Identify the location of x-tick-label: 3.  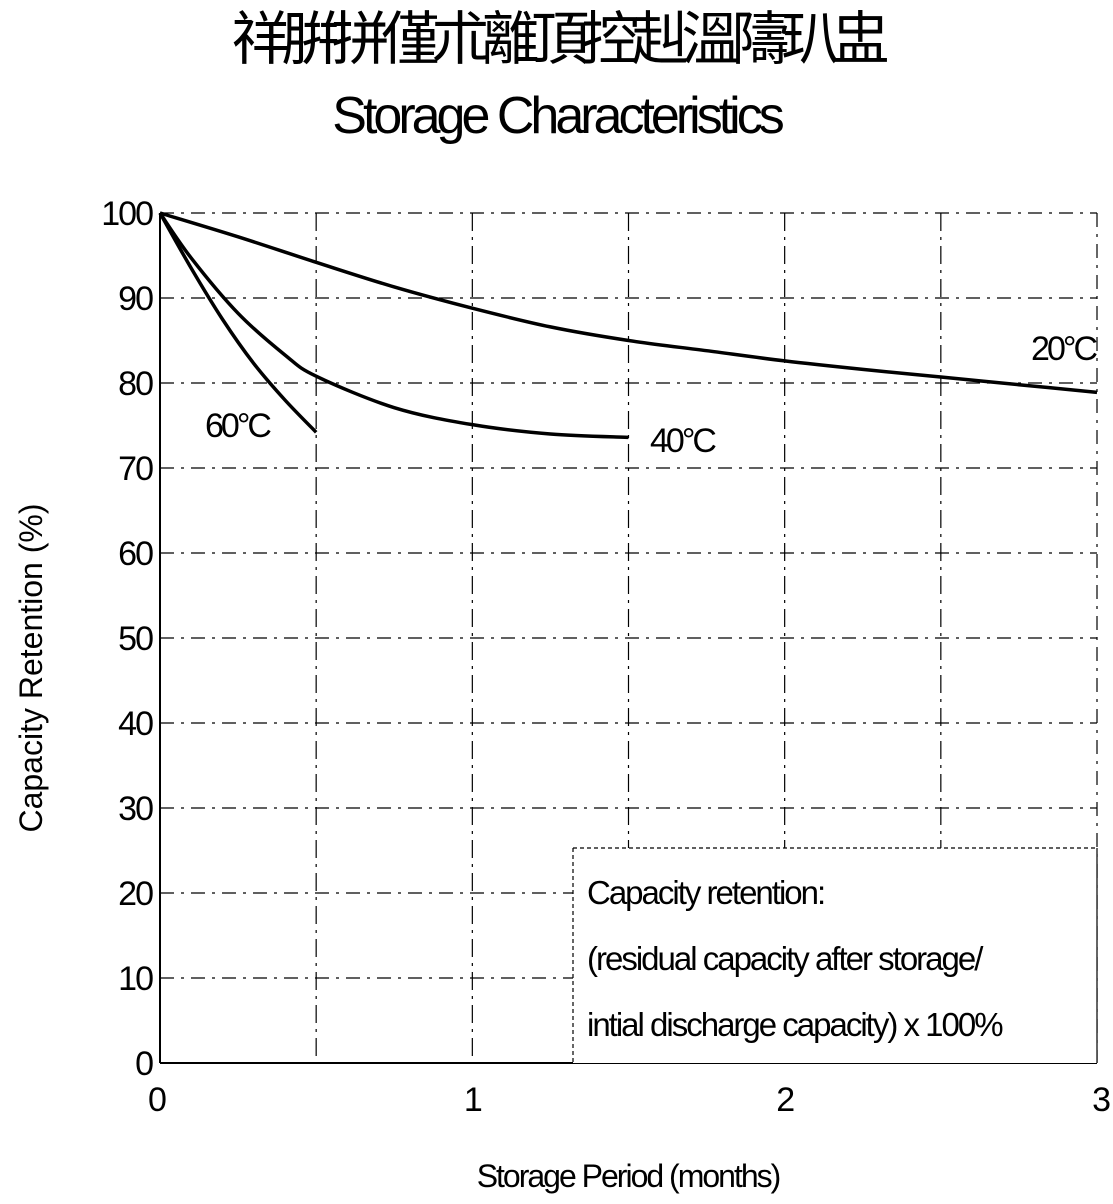
(1101, 1100).